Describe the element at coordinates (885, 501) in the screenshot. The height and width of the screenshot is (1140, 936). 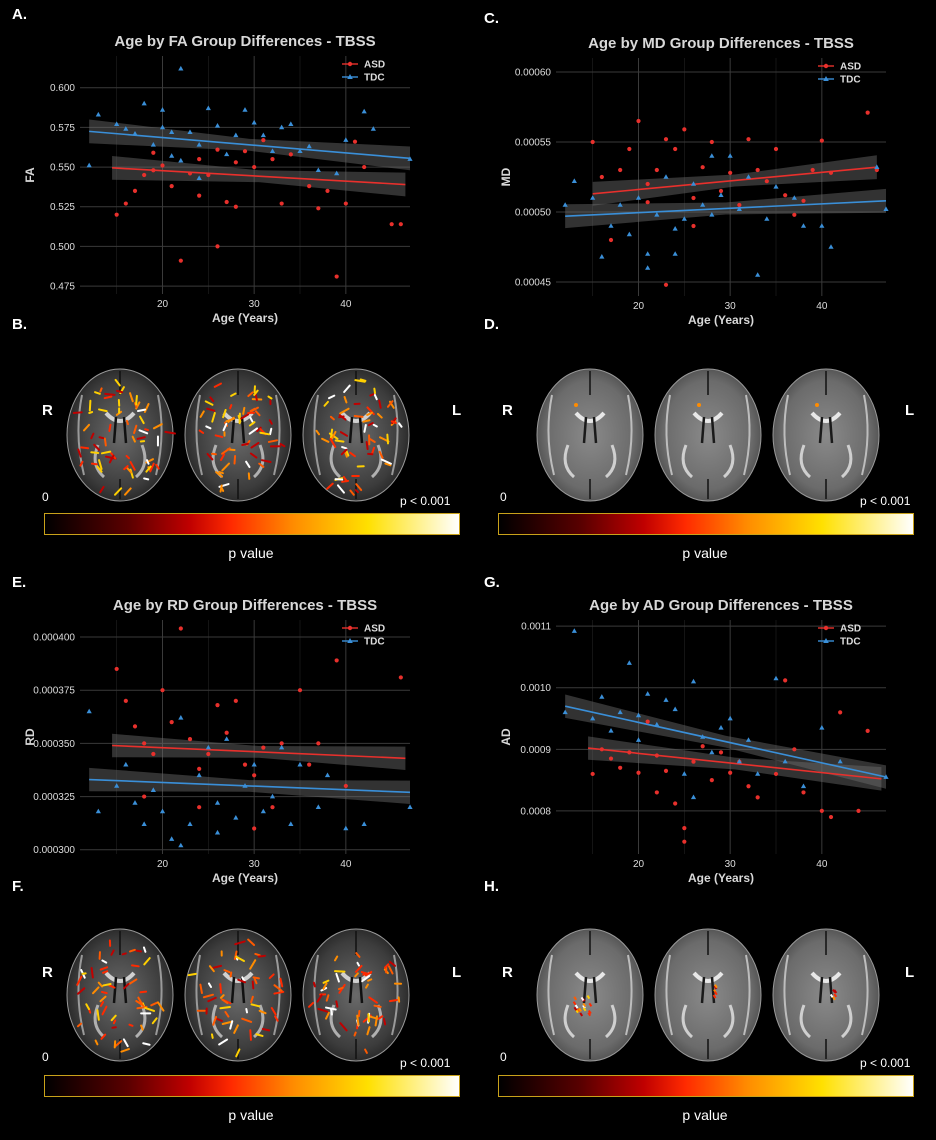
I see `colorbar-max-label: p < 0.001` at that location.